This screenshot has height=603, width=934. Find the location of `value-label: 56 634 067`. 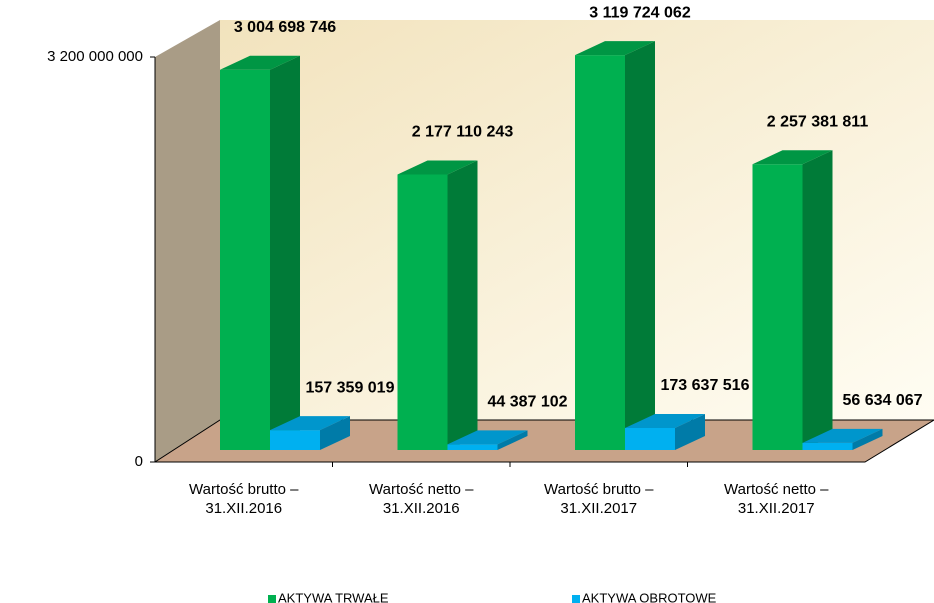

value-label: 56 634 067 is located at coordinates (882, 400).